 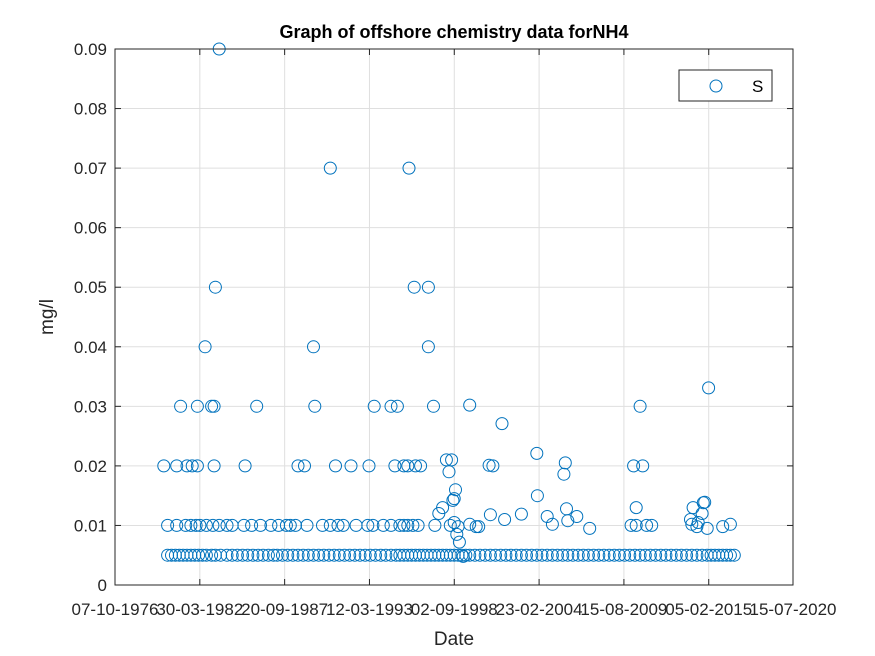 What do you see at coordinates (793, 609) in the screenshot?
I see `x-tick-label: 15-07-2020` at bounding box center [793, 609].